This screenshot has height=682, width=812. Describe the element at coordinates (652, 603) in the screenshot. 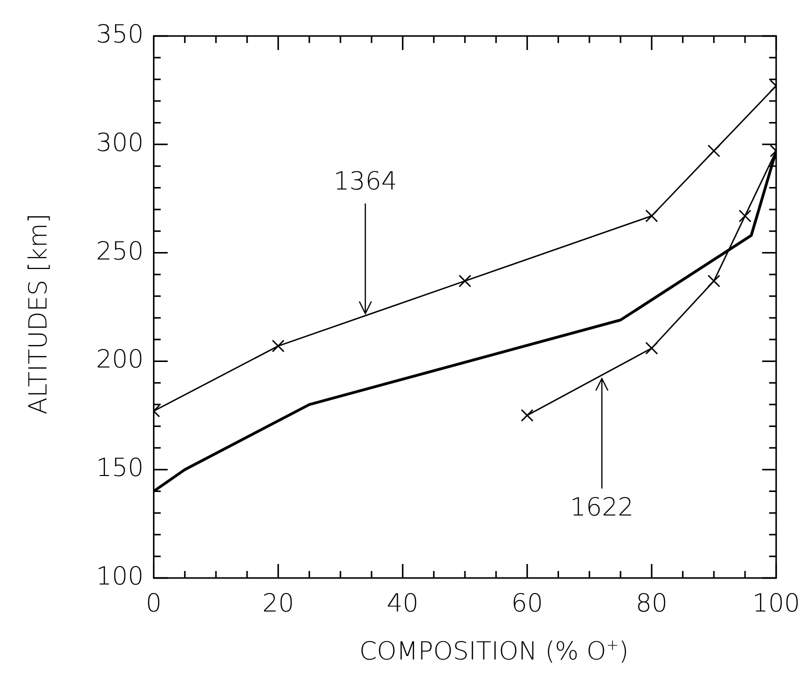

I see `x-tick-label: 80` at that location.